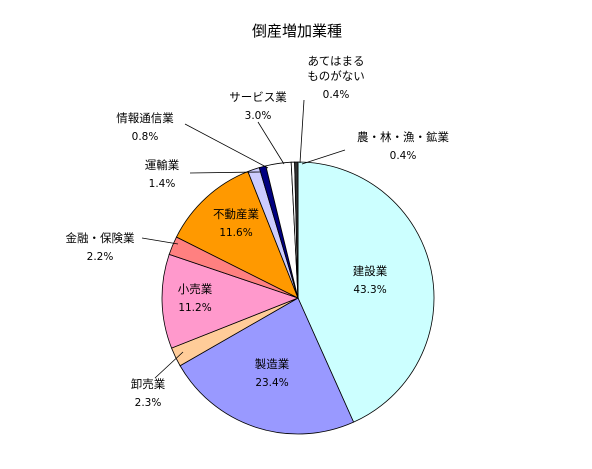  I want to click on slice-label: 卸売業, so click(148, 384).